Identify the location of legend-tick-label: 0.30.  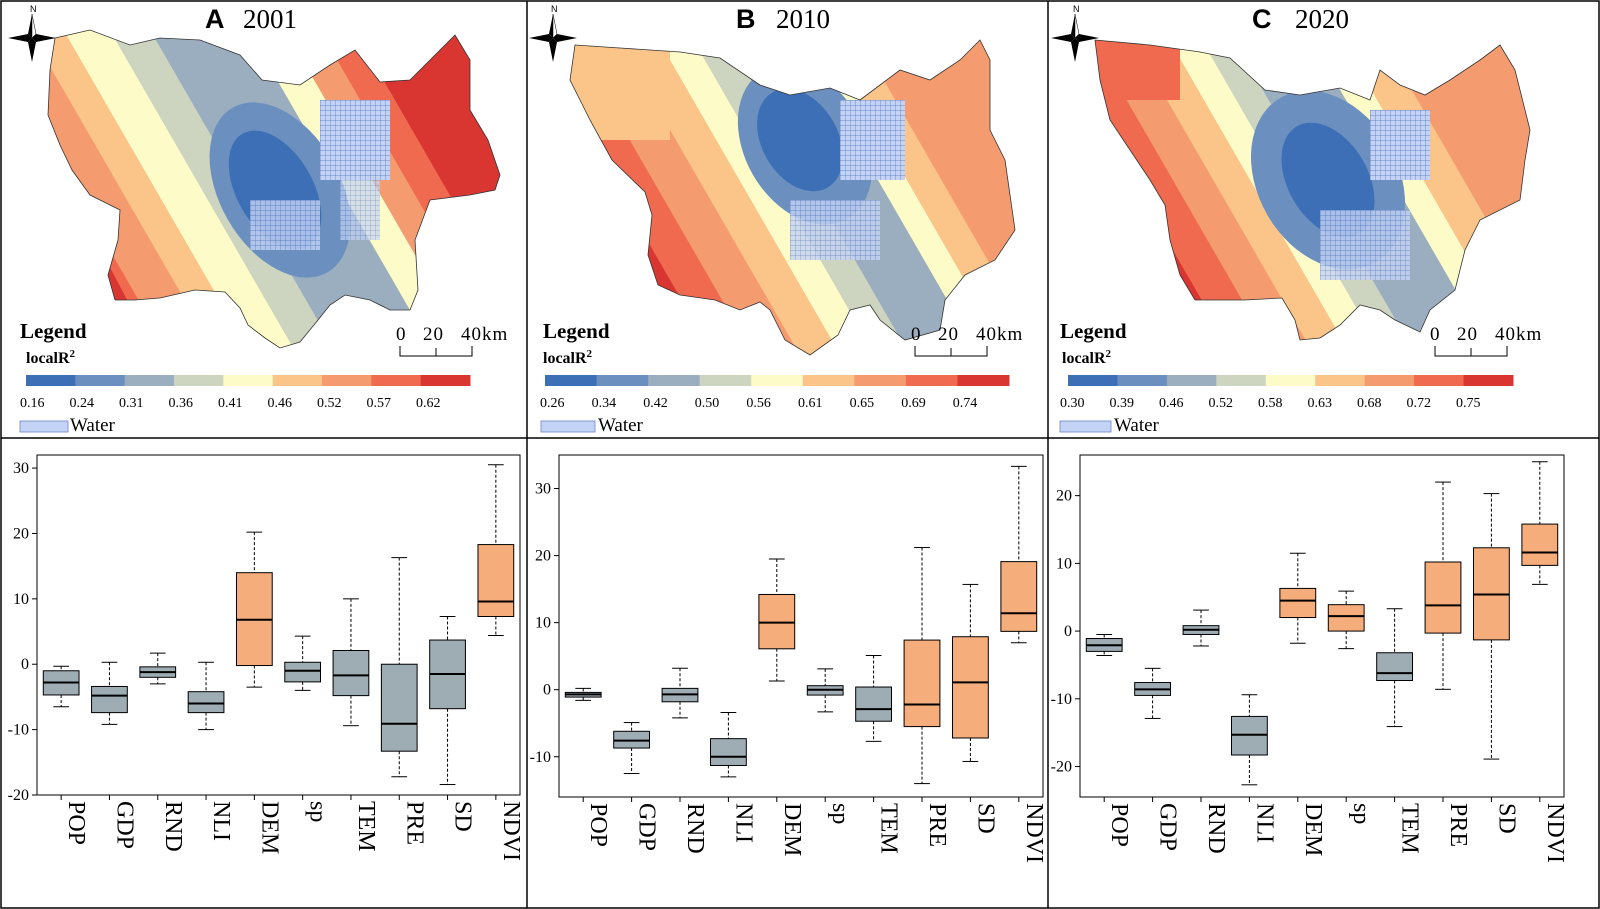
(1072, 403).